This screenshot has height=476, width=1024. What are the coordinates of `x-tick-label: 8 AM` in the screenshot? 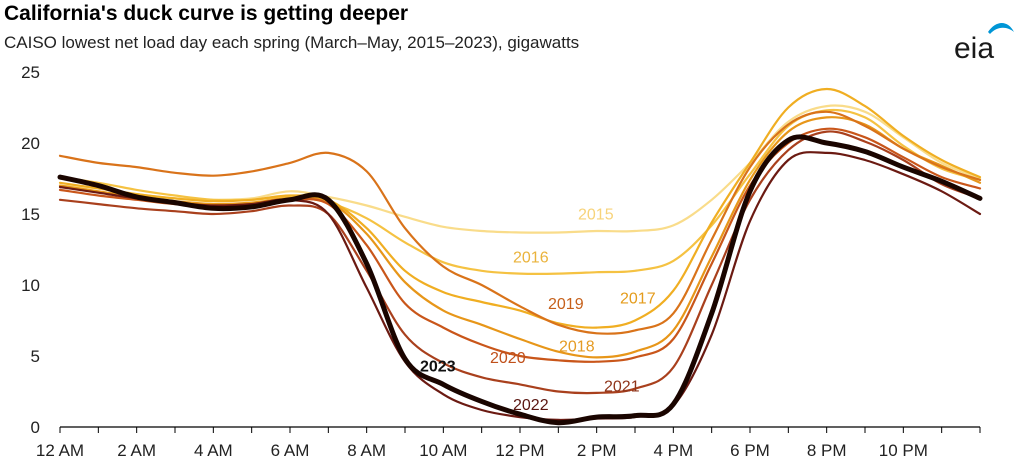 It's located at (366, 450).